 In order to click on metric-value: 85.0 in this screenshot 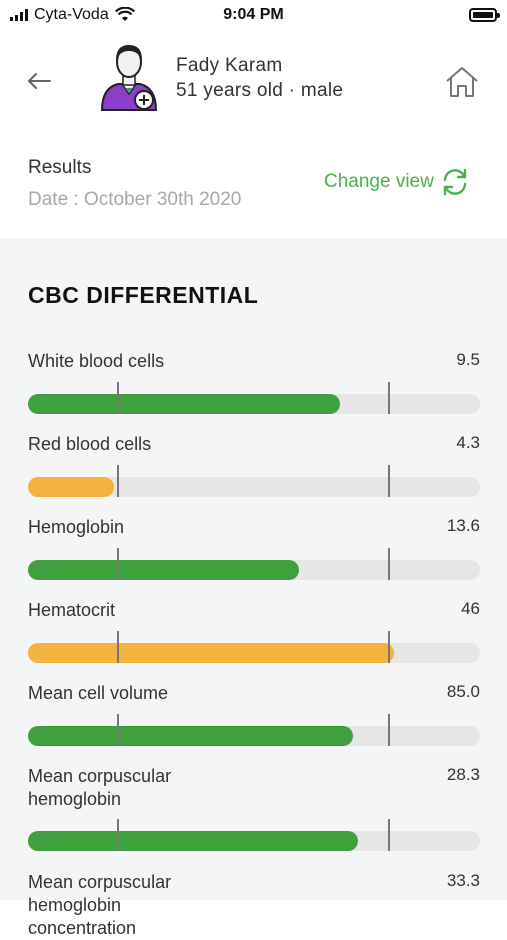, I will do `click(463, 691)`.